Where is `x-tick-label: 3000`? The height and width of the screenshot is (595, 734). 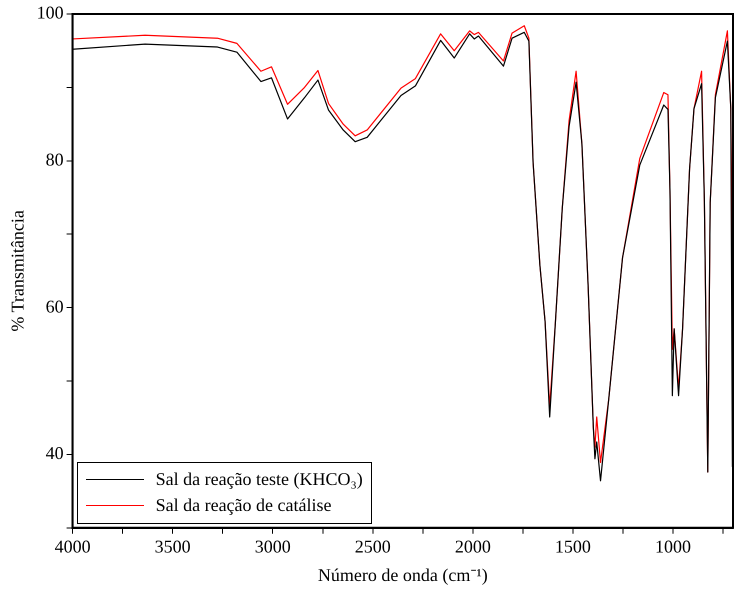 x-tick-label: 3000 is located at coordinates (272, 546).